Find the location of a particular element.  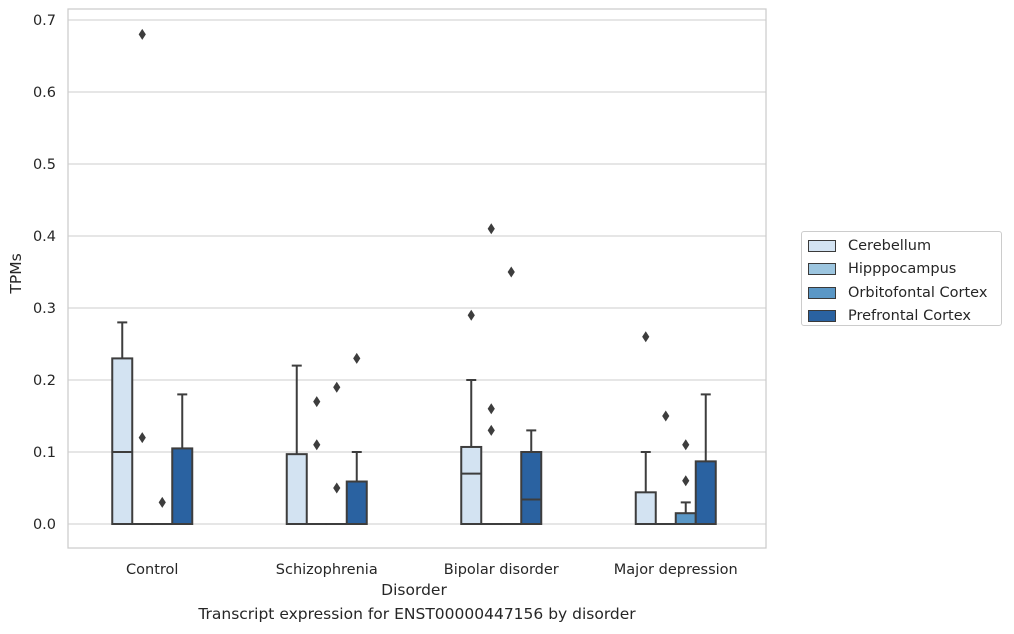

x-tick-label: Major depression is located at coordinates (676, 570).